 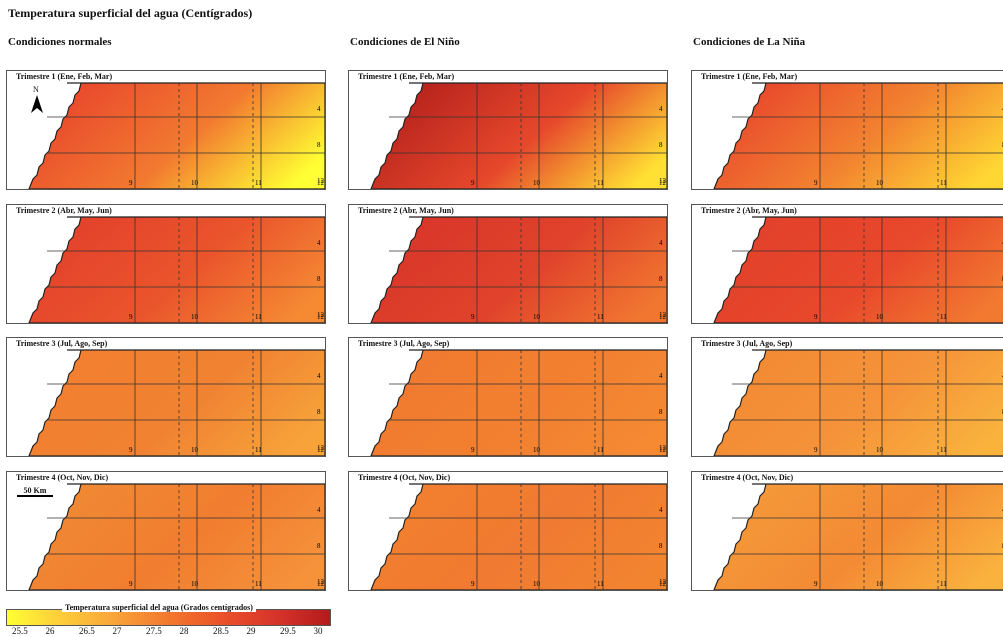 What do you see at coordinates (747, 477) in the screenshot?
I see `panel-label: Trimestre 4 (Oct, Nov, Dic)` at bounding box center [747, 477].